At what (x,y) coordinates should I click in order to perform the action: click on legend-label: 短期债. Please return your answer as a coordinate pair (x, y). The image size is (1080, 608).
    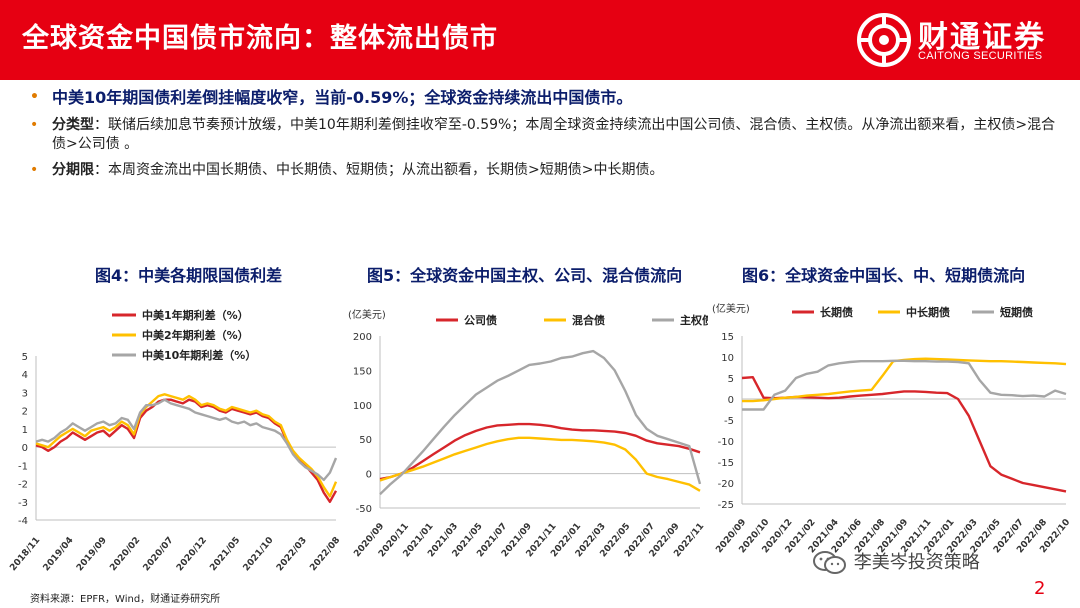
    Looking at the image, I should click on (1016, 312).